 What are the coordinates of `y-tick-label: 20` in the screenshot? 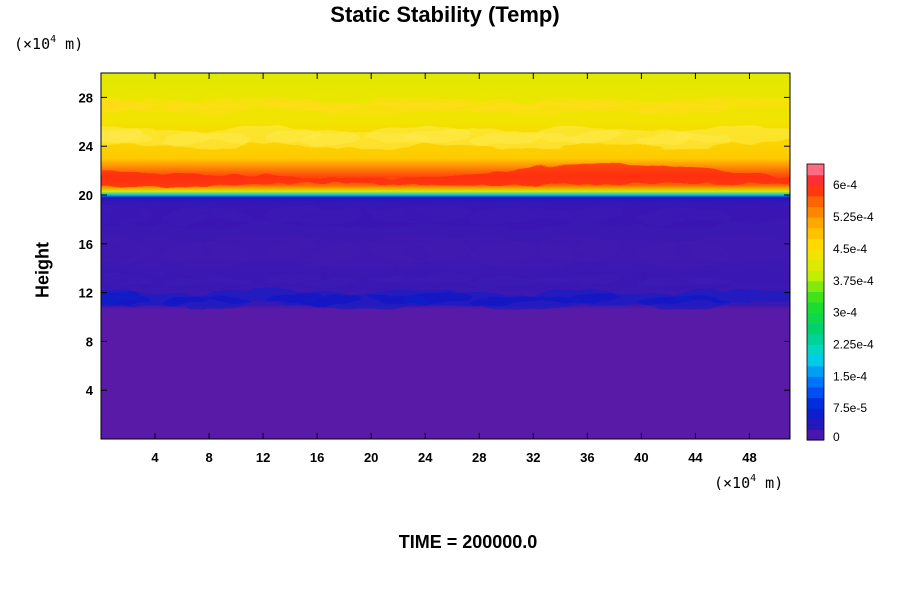 It's located at (86, 195).